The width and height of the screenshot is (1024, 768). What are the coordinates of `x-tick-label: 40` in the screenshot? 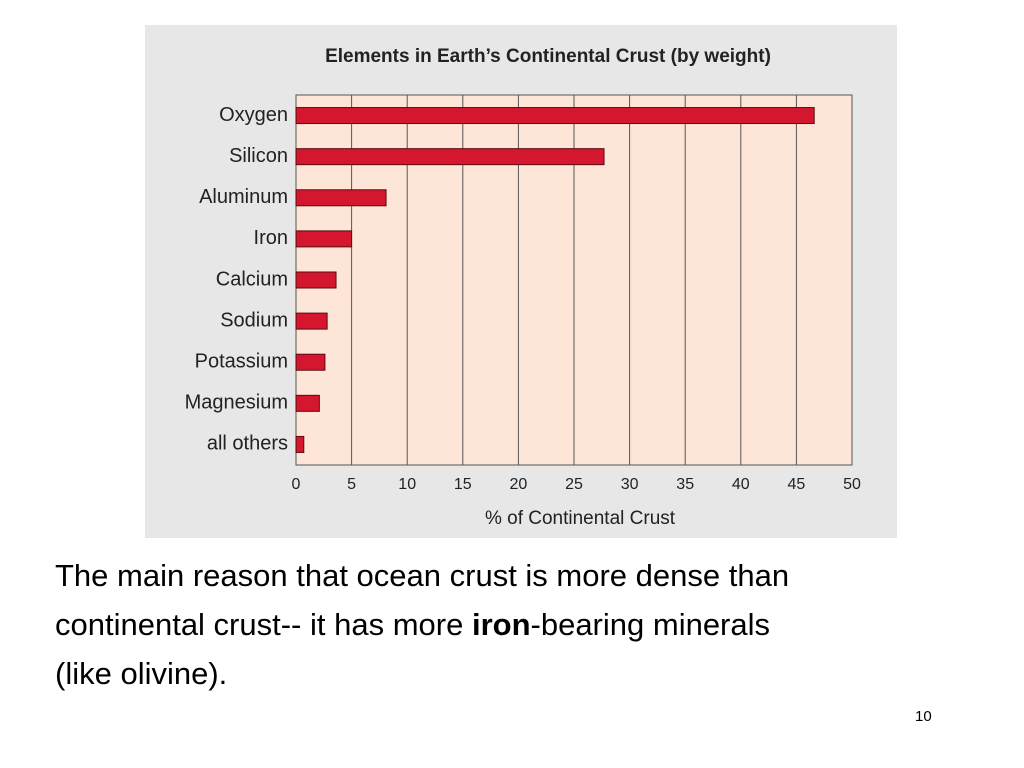 It's located at (741, 484).